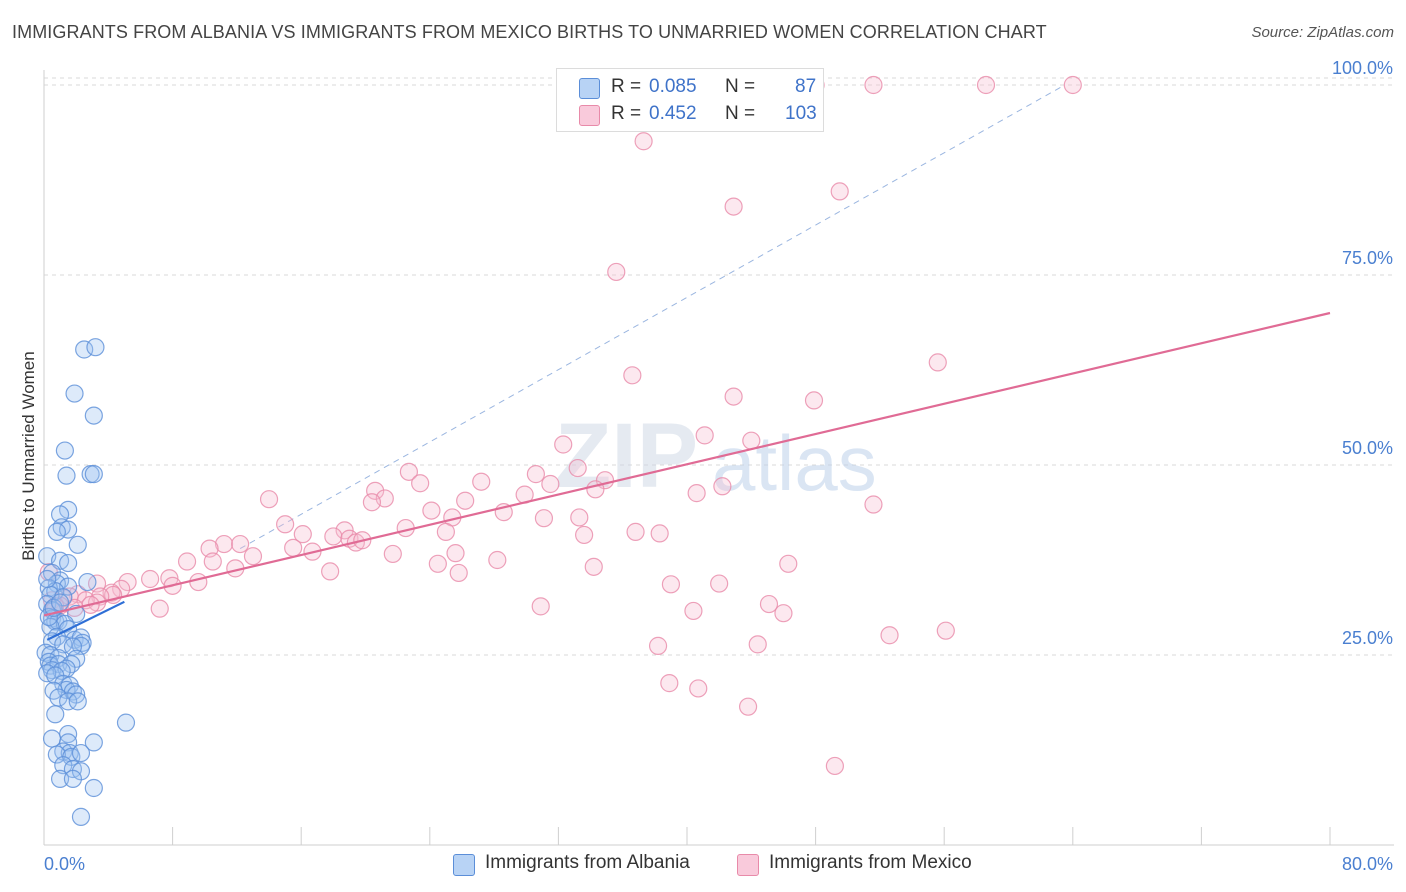  I want to click on y-tick-label-75: 75.0%, so click(1367, 258).